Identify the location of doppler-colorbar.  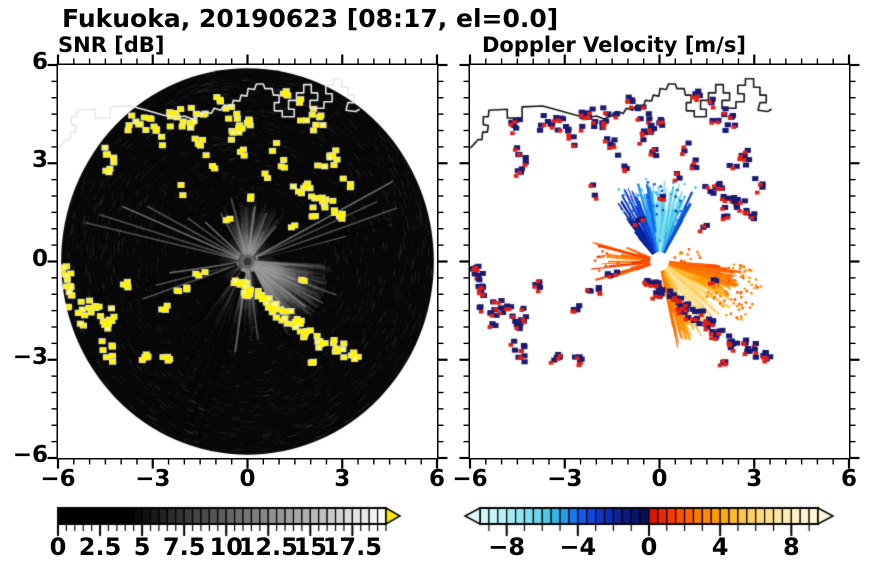
(659, 528).